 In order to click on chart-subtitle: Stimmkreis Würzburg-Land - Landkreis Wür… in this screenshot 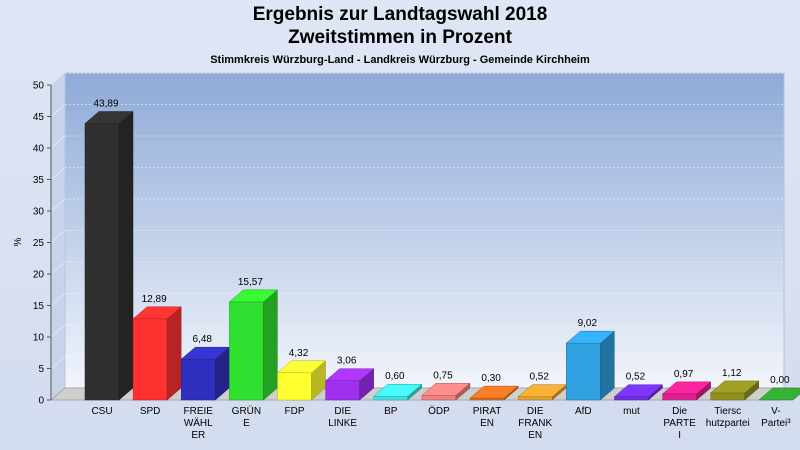, I will do `click(400, 60)`.